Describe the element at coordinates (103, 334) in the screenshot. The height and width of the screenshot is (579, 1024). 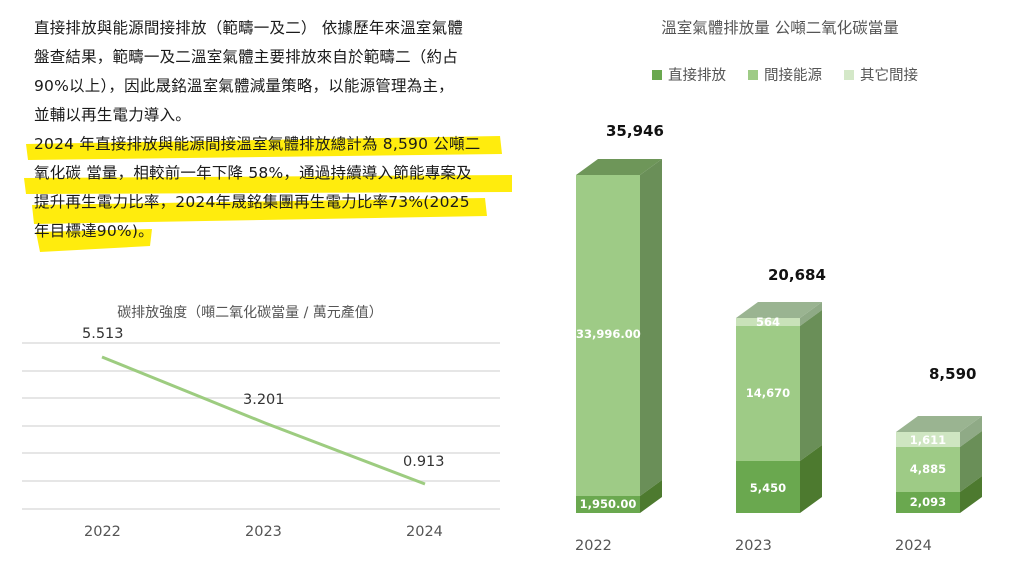
I see `data-label-2022: 5.513` at that location.